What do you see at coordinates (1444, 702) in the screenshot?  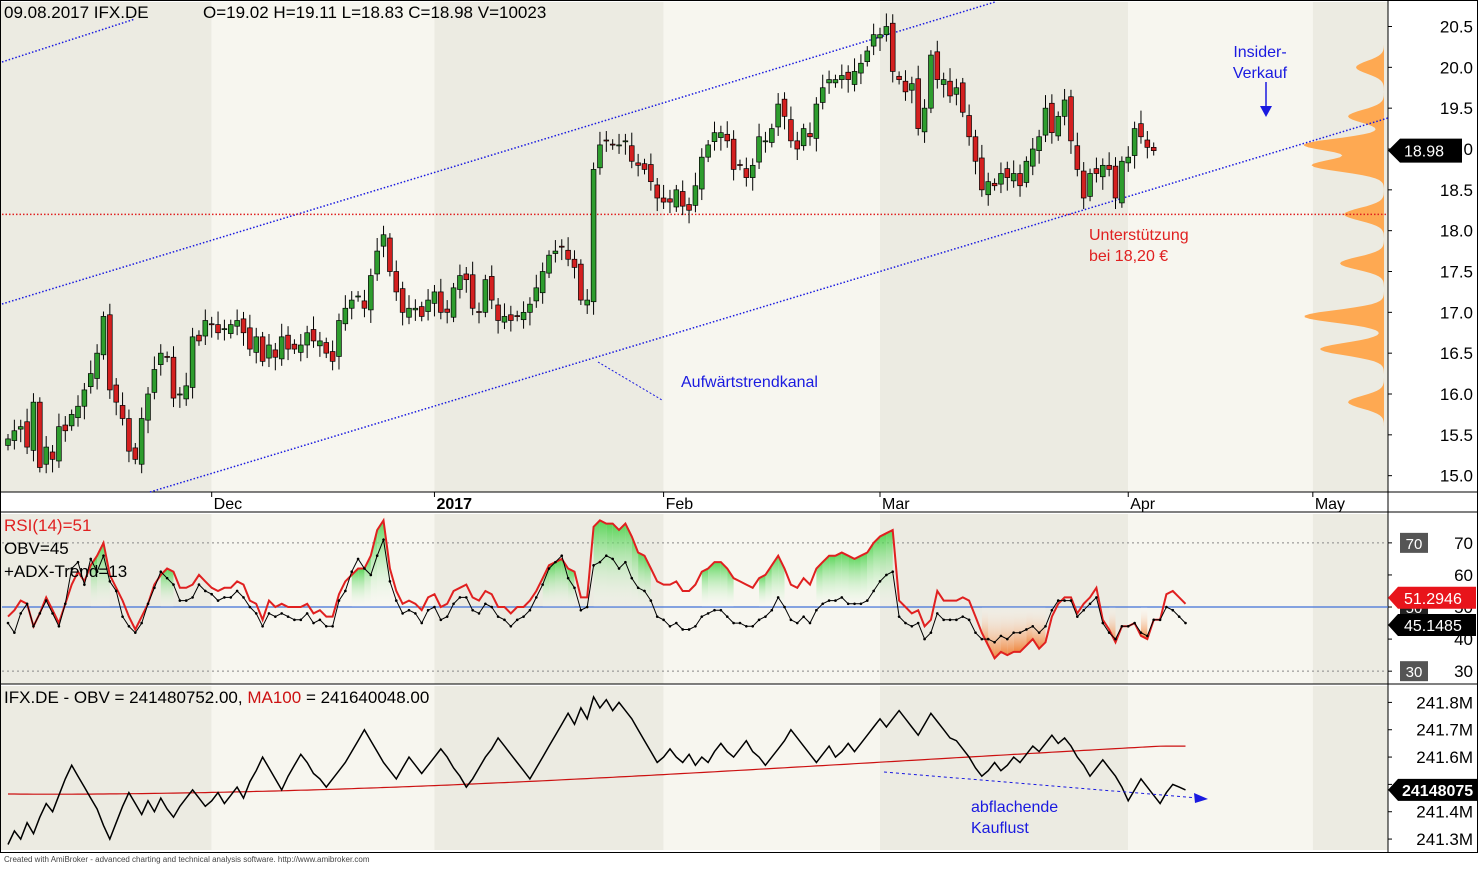 I see `obv-axis-label: 241.8M` at bounding box center [1444, 702].